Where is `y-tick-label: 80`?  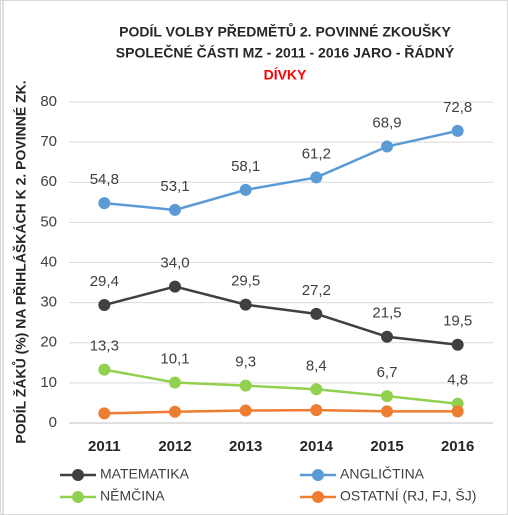 y-tick-label: 80 is located at coordinates (48, 101).